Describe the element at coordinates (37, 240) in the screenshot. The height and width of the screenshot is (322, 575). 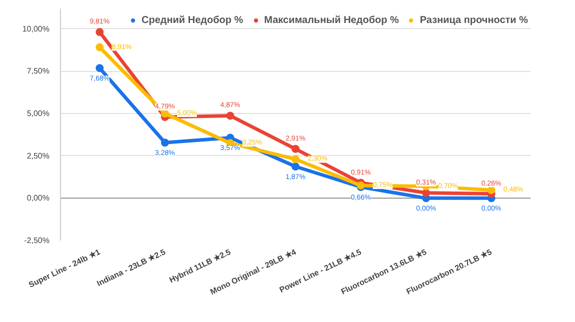
I see `y-tick-label: -2,50%` at that location.